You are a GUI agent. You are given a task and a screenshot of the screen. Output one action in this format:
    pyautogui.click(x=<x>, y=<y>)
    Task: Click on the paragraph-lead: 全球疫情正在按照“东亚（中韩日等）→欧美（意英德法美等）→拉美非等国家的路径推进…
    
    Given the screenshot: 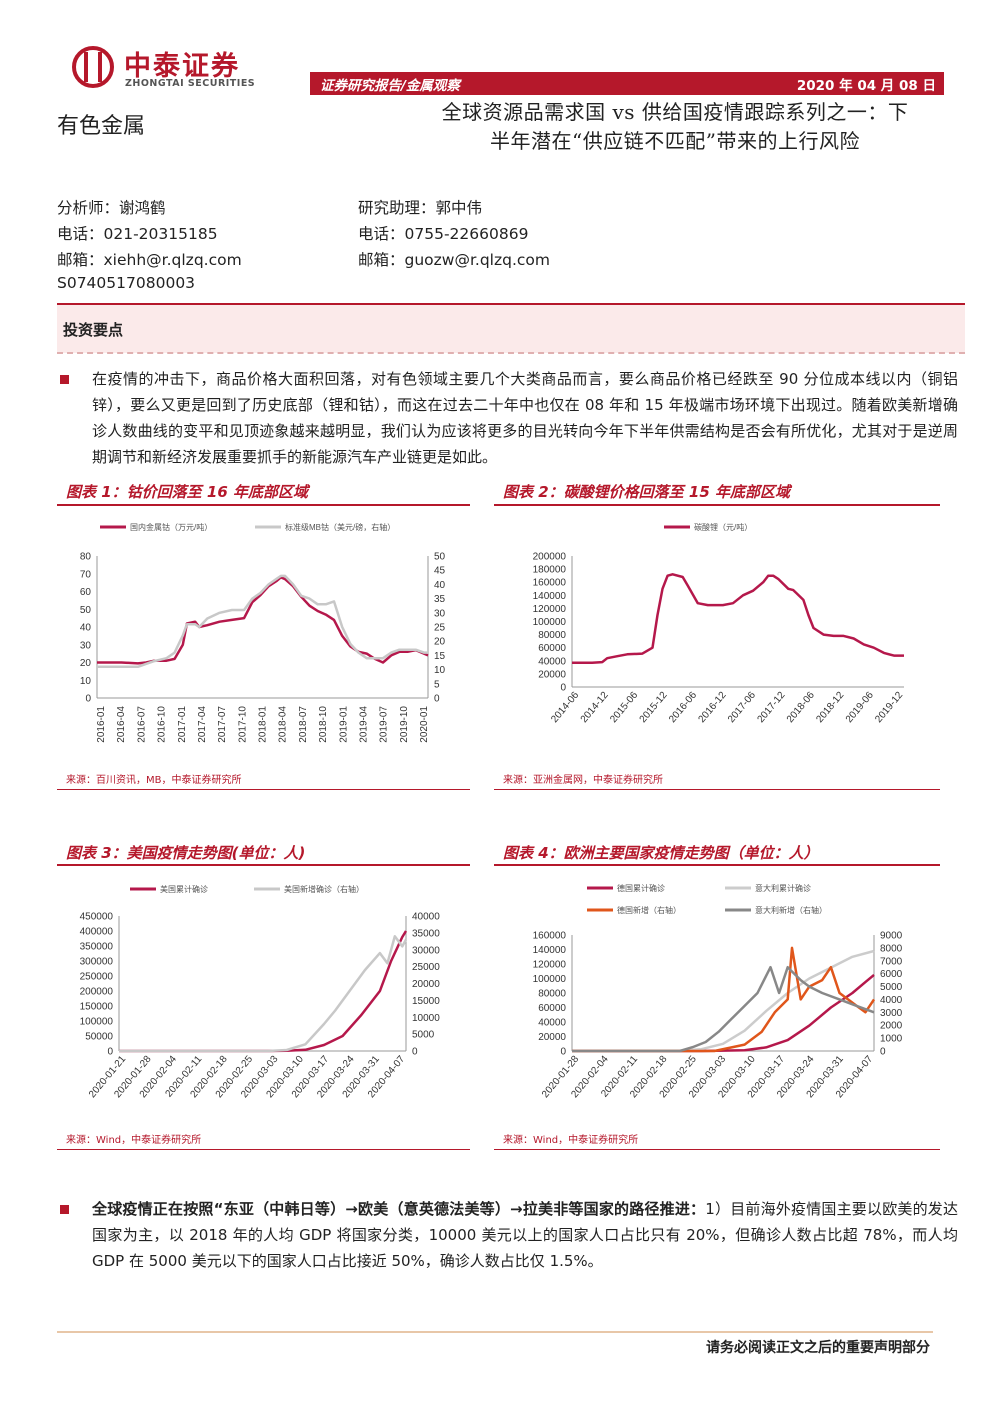 What is the action you would take?
    pyautogui.click(x=399, y=1209)
    